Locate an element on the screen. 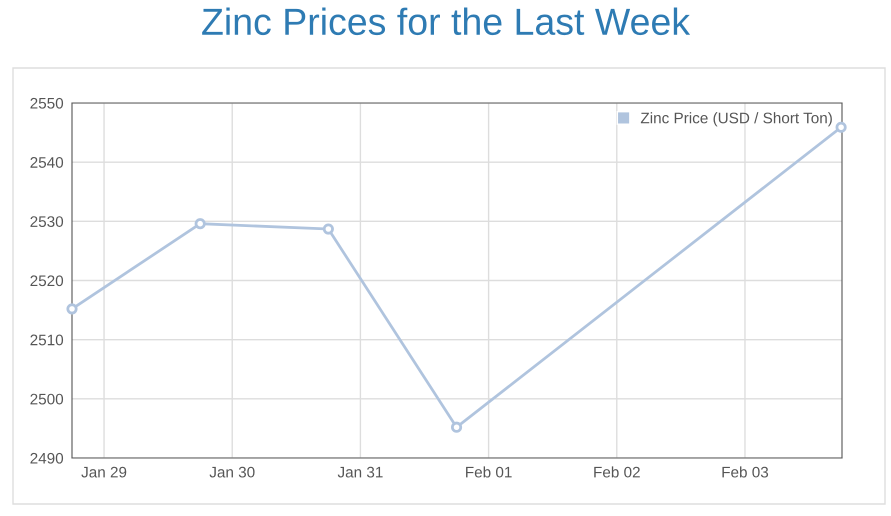 This screenshot has height=516, width=891. x-tick-label: Jan 30 is located at coordinates (232, 472).